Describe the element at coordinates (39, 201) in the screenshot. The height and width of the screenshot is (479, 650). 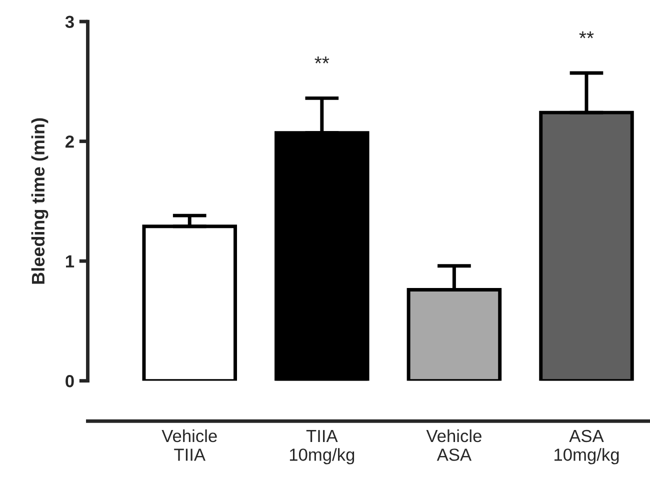
I see `y-axis-title: Bleeding time (min)` at that location.